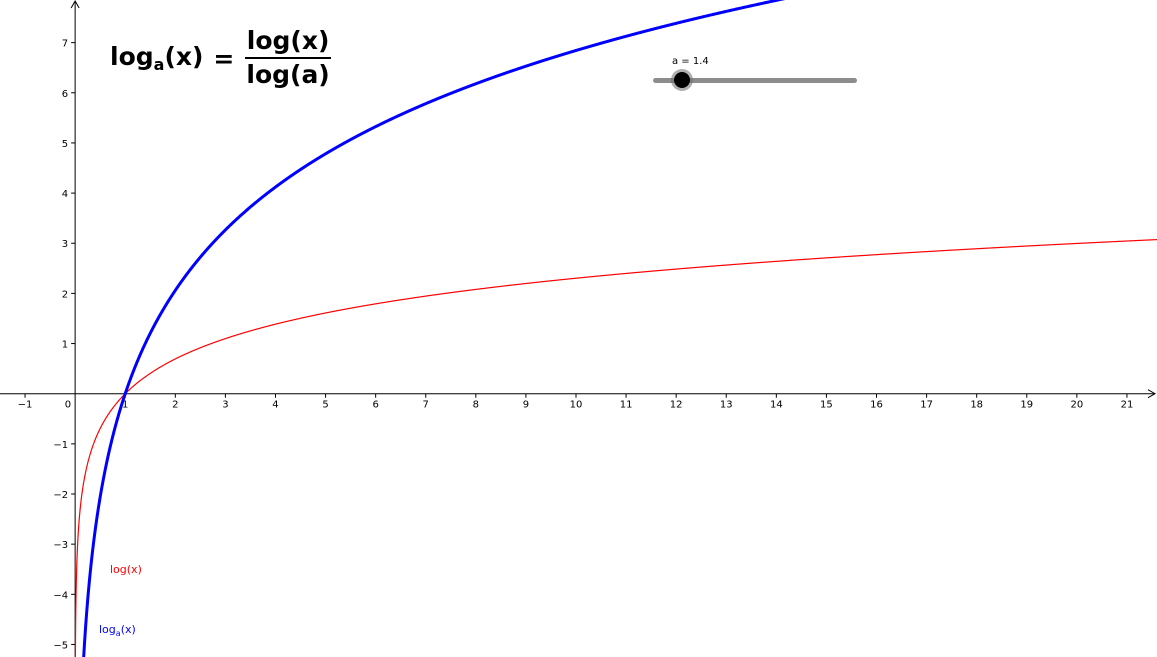 The width and height of the screenshot is (1157, 657). Describe the element at coordinates (1026, 405) in the screenshot. I see `x-tick-label: 19` at that location.